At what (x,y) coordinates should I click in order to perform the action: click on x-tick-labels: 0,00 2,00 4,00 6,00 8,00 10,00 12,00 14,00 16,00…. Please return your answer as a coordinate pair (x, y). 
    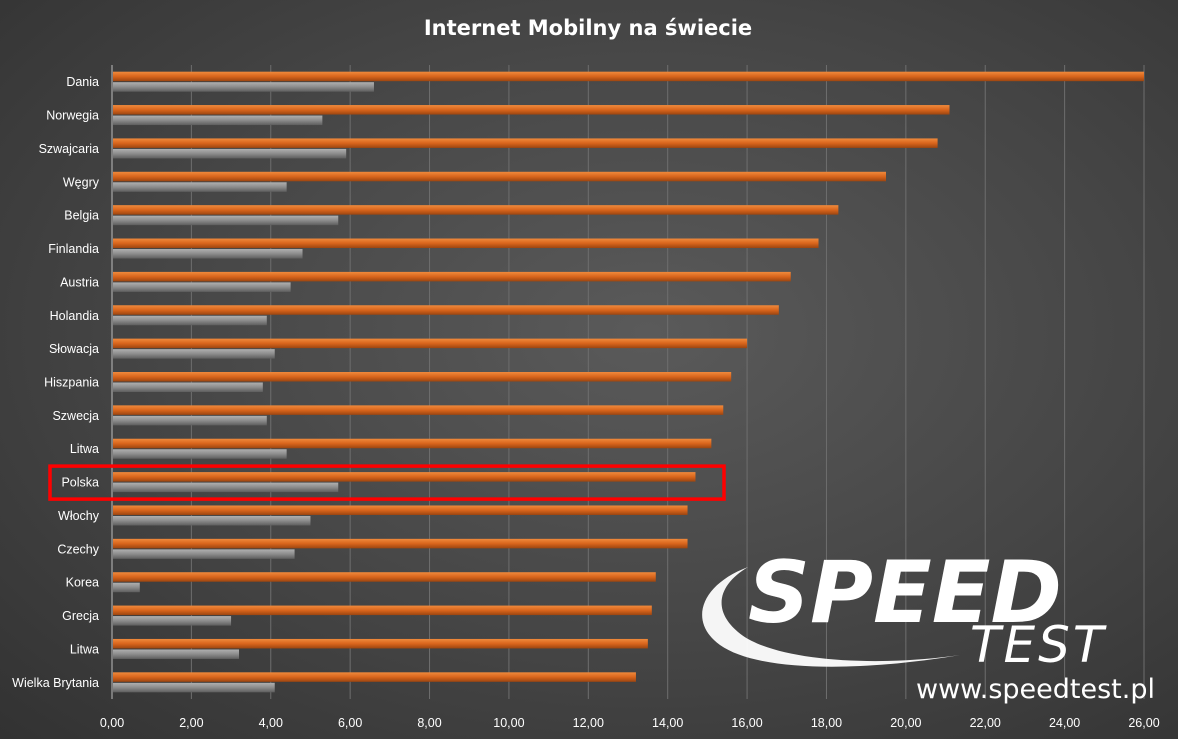
    Looking at the image, I should click on (630, 723).